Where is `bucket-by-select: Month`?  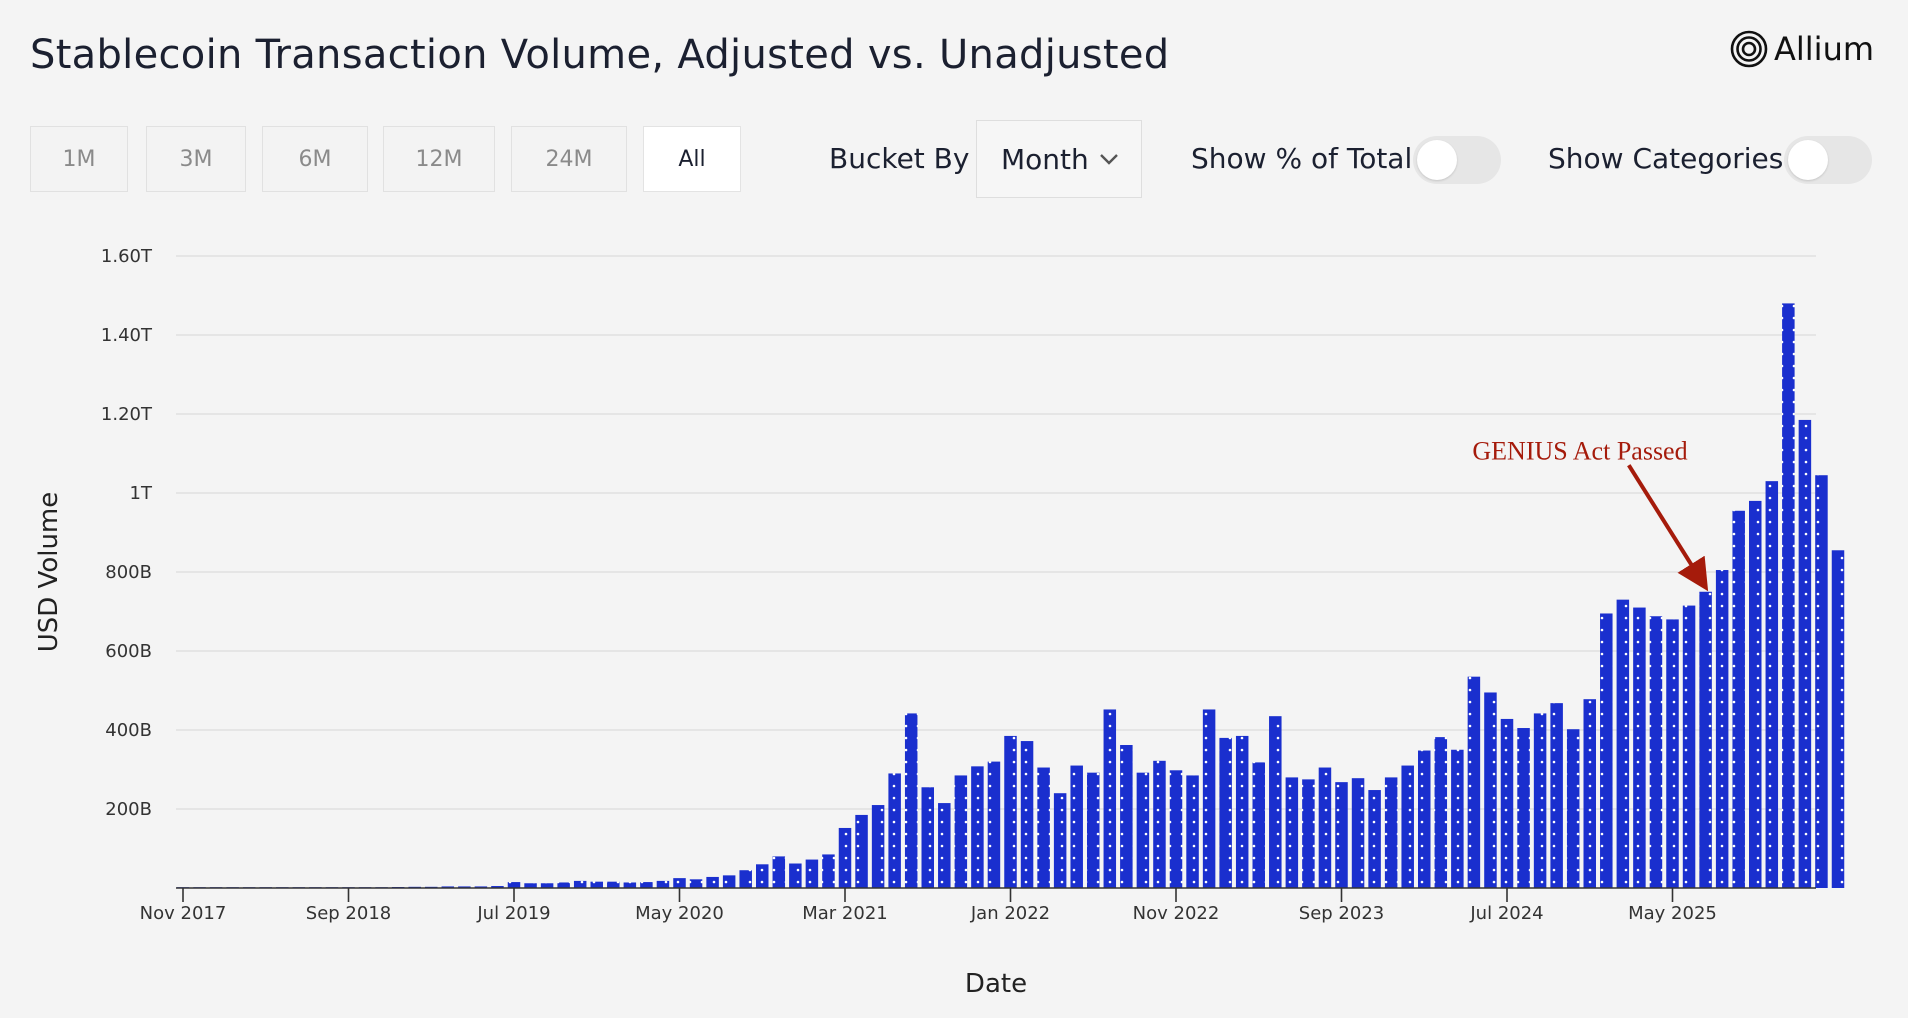 bucket-by-select: Month is located at coordinates (1059, 159).